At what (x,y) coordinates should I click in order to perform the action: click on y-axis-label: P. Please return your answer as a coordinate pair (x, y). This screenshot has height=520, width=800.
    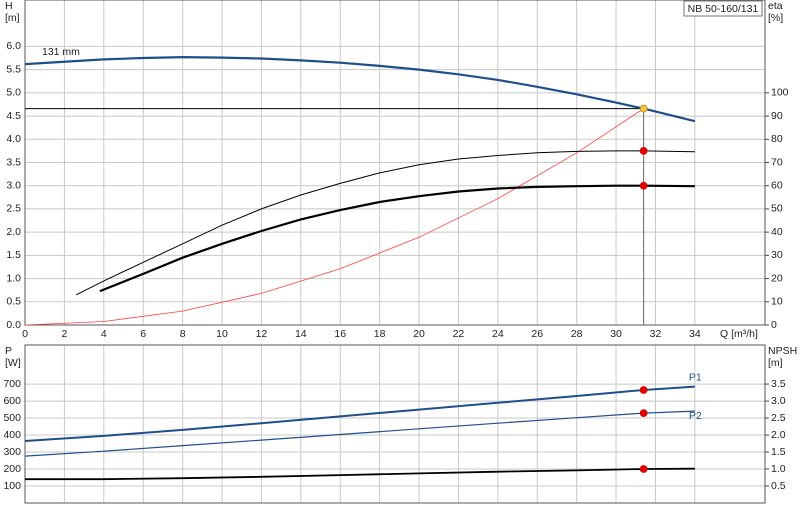
    Looking at the image, I should click on (8, 351).